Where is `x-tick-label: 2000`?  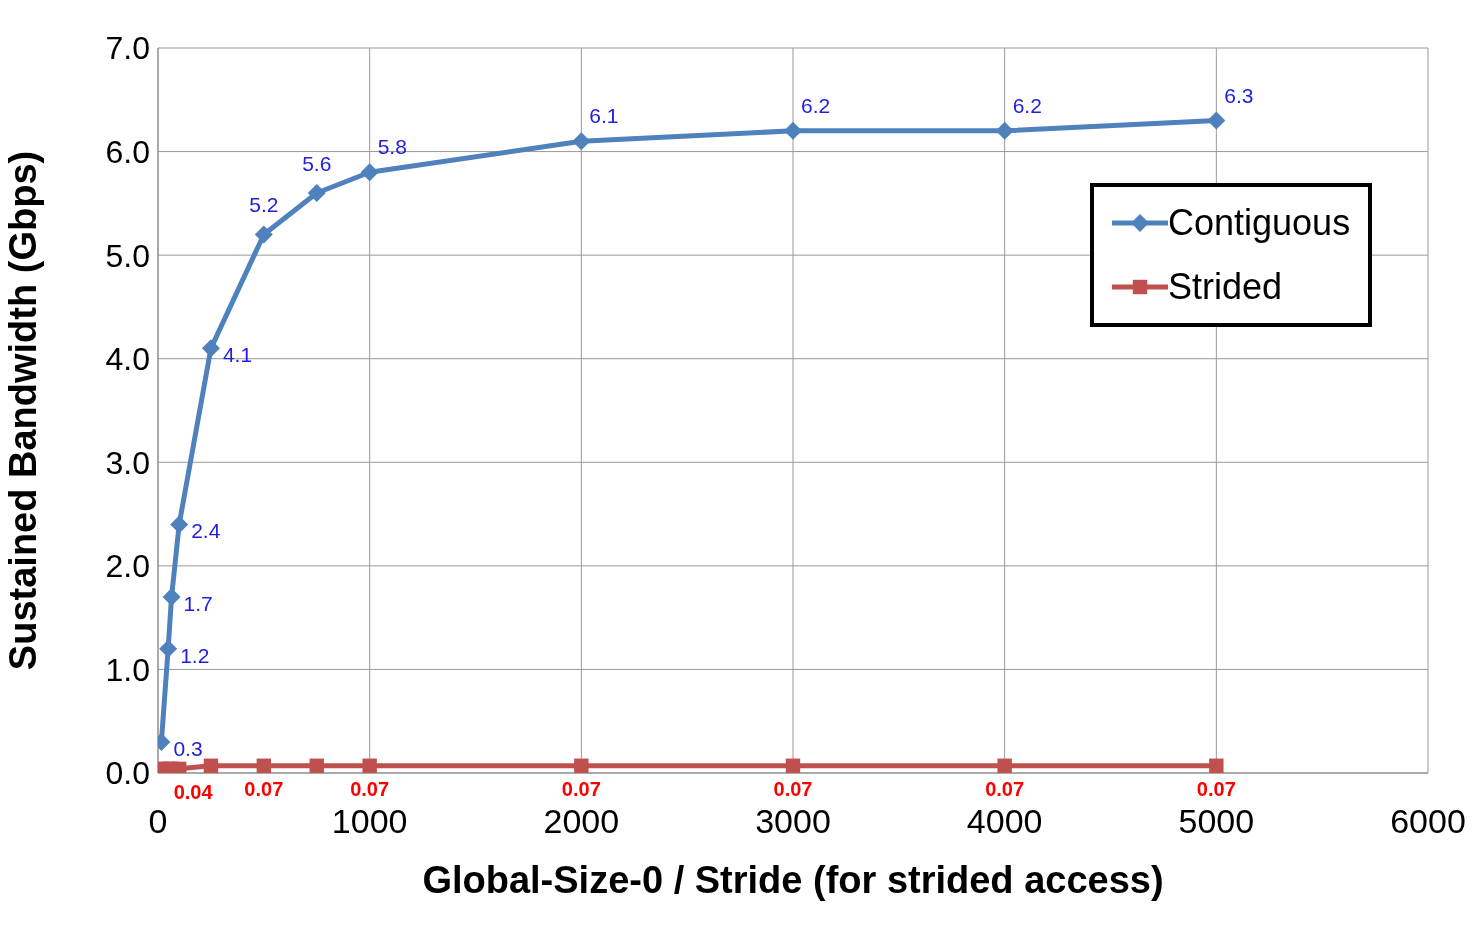 x-tick-label: 2000 is located at coordinates (581, 821).